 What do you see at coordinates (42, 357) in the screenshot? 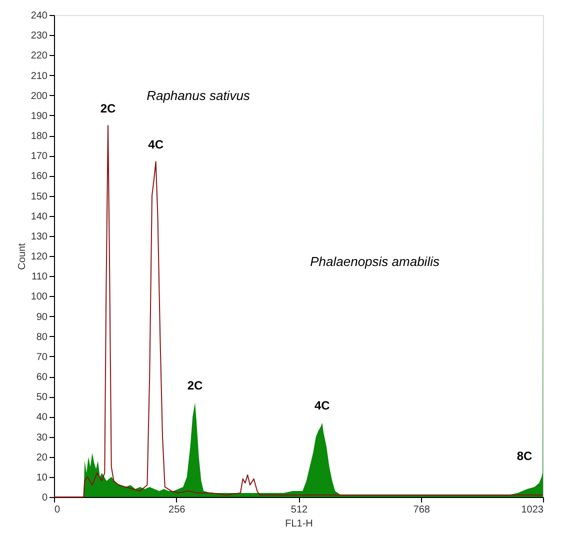
I see `y-tick-label: 70` at bounding box center [42, 357].